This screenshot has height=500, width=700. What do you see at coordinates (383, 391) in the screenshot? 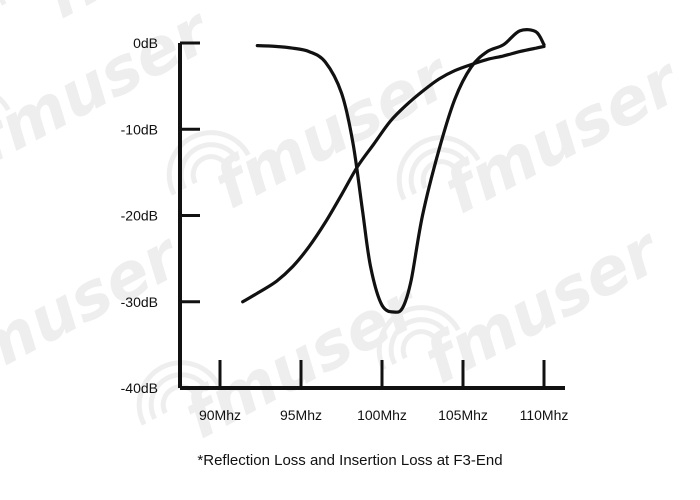
I see `x-axis-ticks: 90Mhz 95Mhz 100Mhz 105Mhz 110Mhz` at bounding box center [383, 391].